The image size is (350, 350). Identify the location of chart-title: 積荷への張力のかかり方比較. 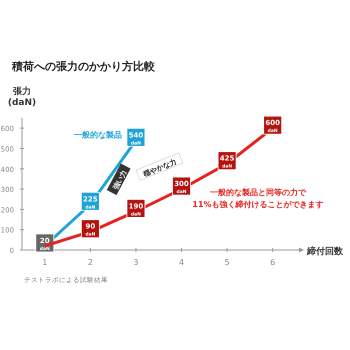
(83, 66).